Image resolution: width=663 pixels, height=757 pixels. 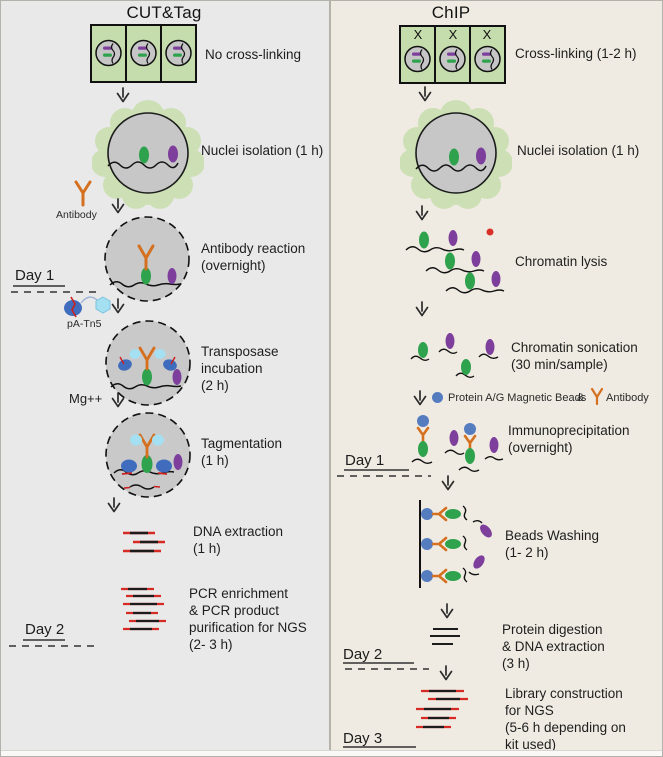 I want to click on antibody-reaction-graphic, so click(x=147, y=259).